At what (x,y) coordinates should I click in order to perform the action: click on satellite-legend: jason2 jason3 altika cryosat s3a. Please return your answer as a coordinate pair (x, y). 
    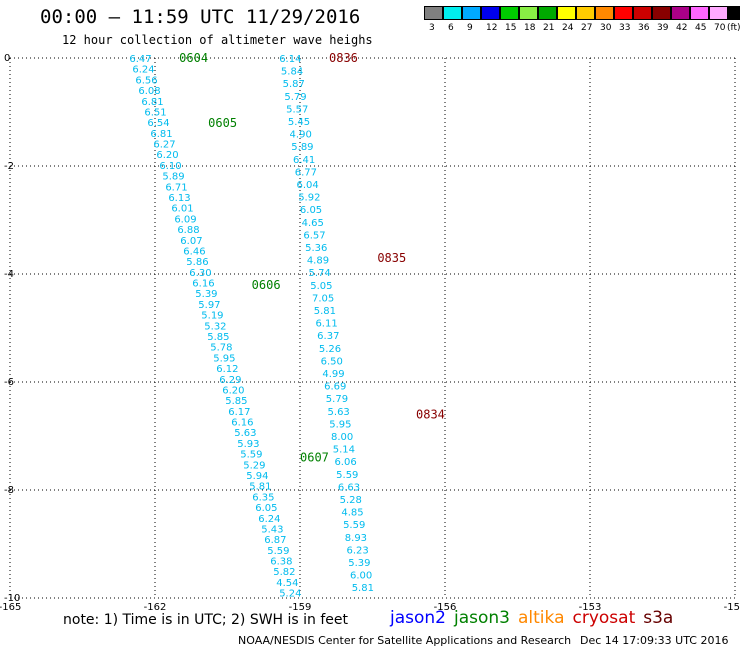
    Looking at the image, I should click on (535, 618).